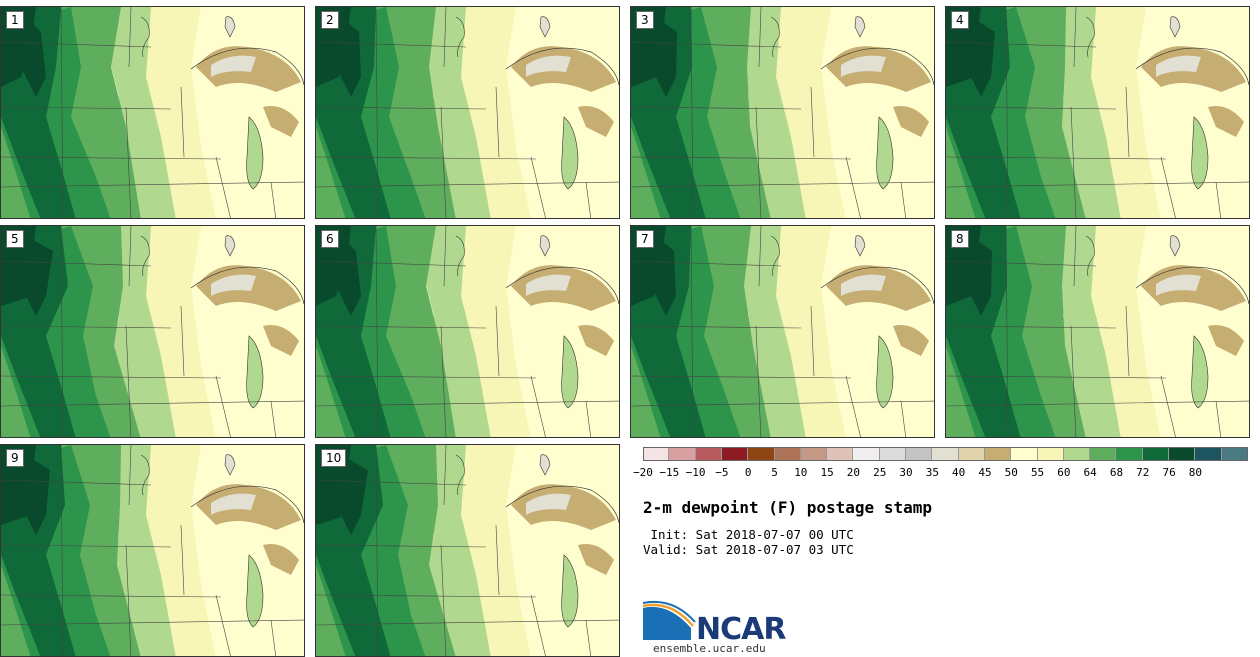 The image size is (1260, 657). I want to click on member-label: 5, so click(15, 239).